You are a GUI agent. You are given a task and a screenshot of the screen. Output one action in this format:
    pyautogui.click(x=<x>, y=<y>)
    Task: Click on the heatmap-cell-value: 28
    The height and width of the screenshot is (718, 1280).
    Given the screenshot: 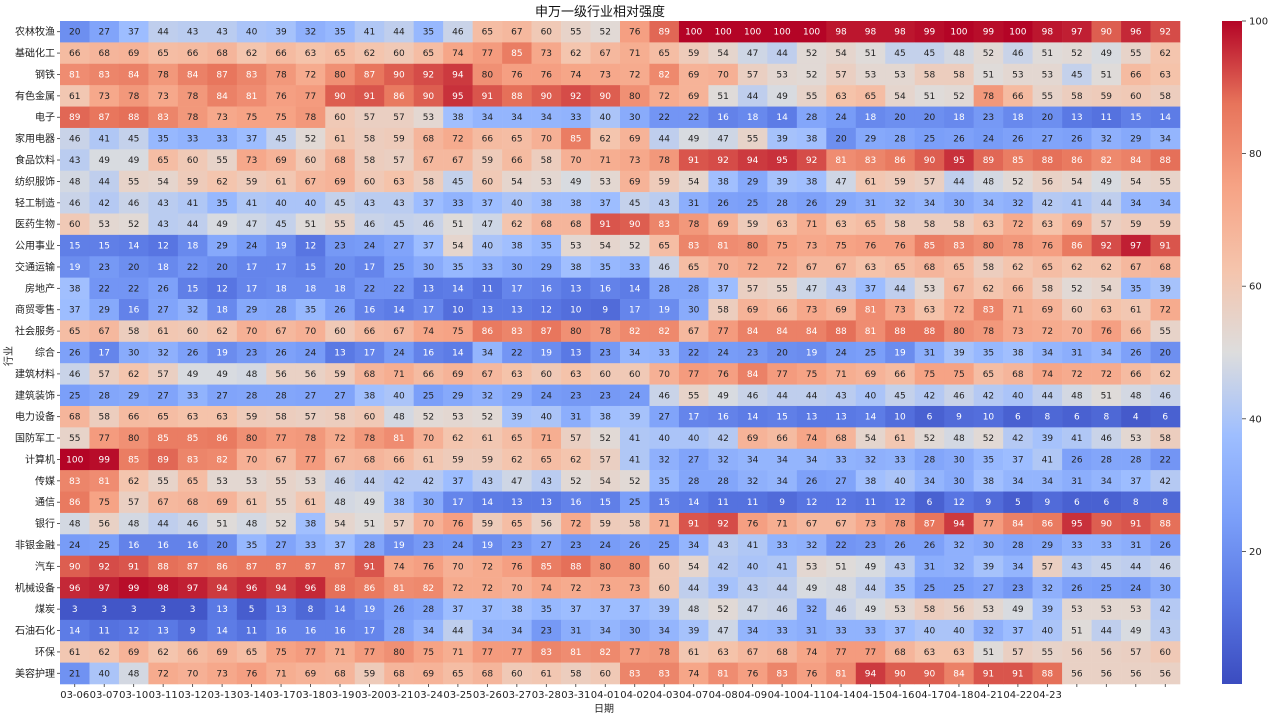 What is the action you would take?
    pyautogui.click(x=664, y=289)
    